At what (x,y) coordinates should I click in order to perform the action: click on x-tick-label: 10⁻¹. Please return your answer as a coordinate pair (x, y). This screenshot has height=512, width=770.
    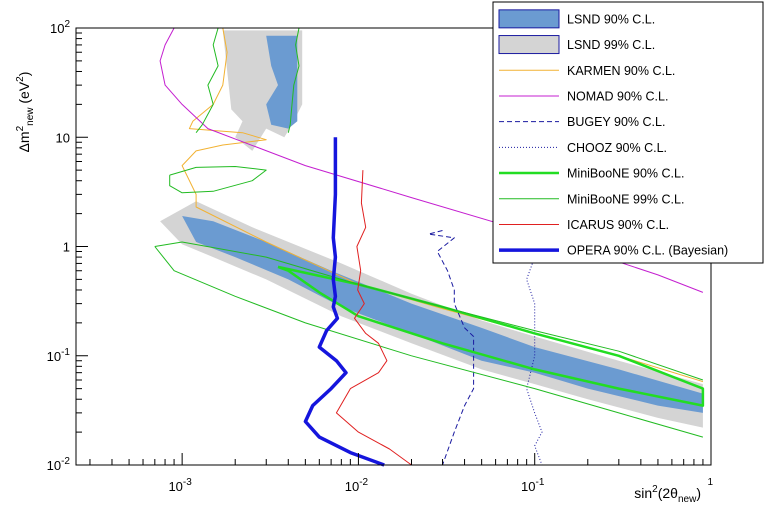
    Looking at the image, I should click on (533, 485).